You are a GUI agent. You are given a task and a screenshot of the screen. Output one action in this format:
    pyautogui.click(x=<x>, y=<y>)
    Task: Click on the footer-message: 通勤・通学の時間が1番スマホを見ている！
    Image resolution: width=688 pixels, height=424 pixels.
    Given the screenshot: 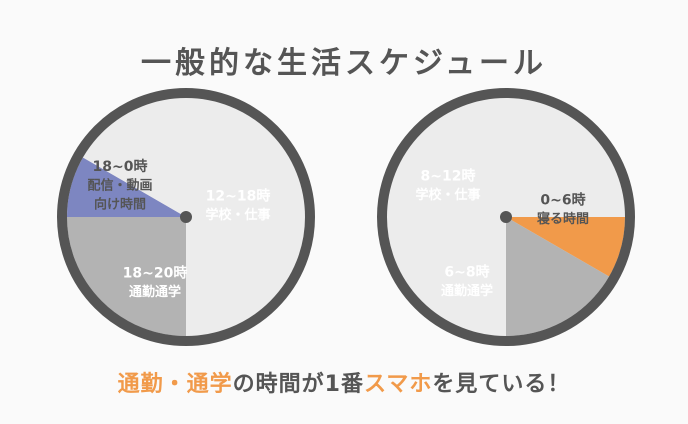 What is the action you would take?
    pyautogui.click(x=344, y=382)
    